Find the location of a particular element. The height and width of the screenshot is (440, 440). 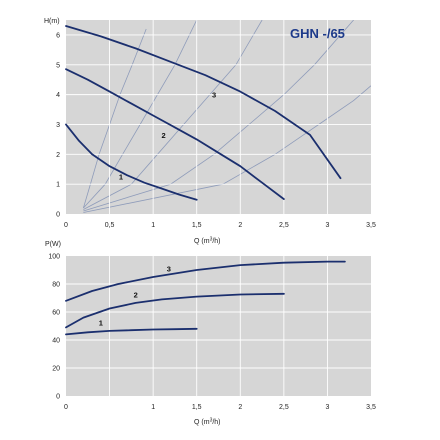

power-x-axis-label: Q (m3/h) is located at coordinates (207, 422).